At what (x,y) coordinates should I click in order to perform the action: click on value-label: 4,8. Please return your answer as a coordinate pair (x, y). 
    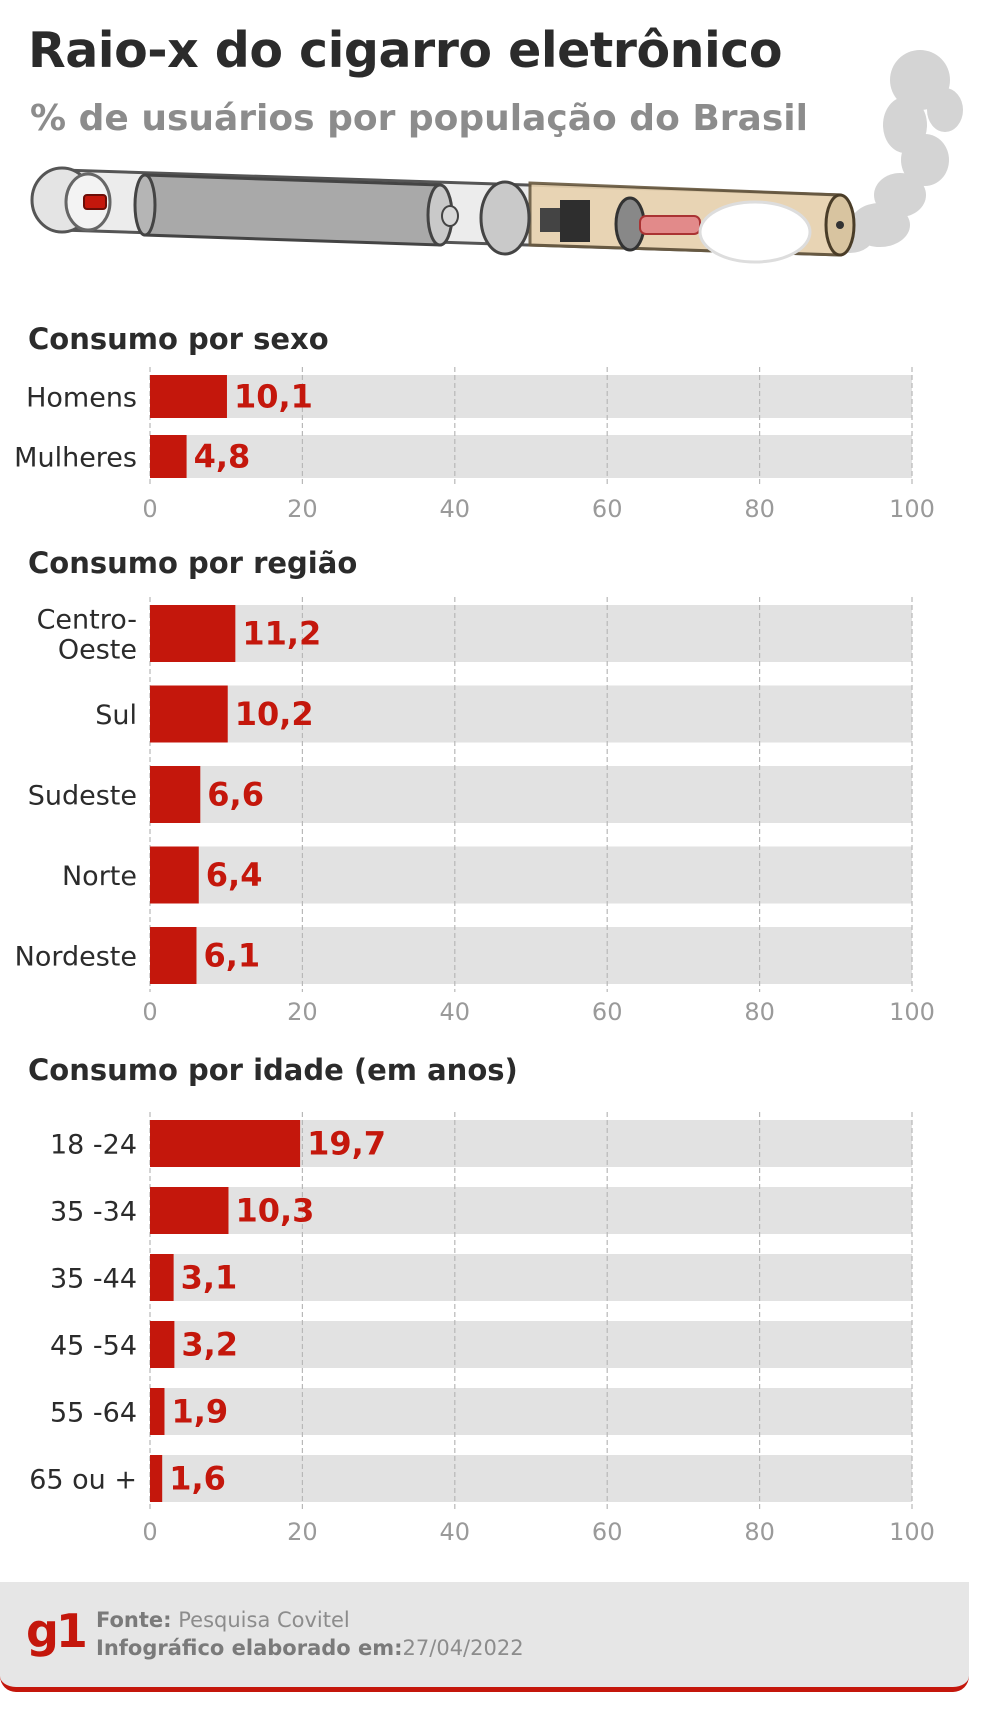
    Looking at the image, I should click on (222, 457).